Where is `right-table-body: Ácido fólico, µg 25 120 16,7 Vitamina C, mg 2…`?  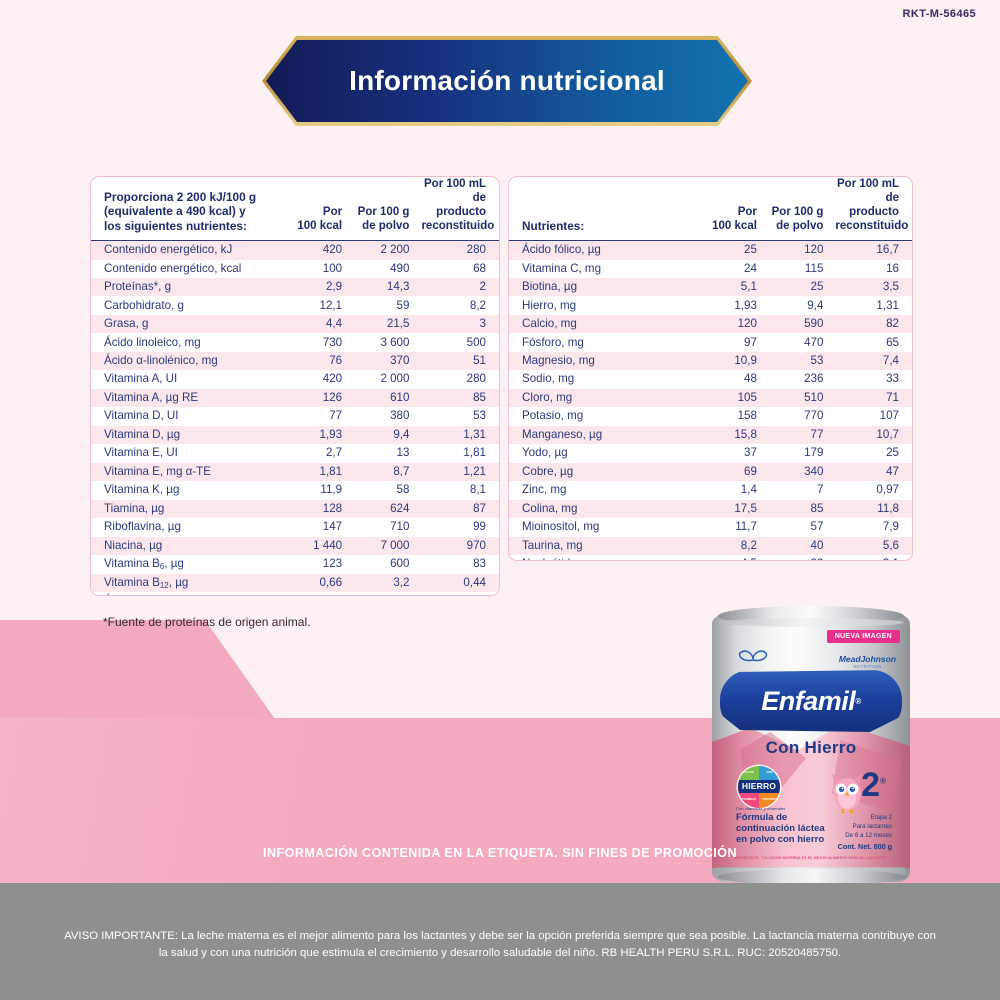 right-table-body: Ácido fólico, µg 25 120 16,7 Vitamina C, mg 2… is located at coordinates (710, 400).